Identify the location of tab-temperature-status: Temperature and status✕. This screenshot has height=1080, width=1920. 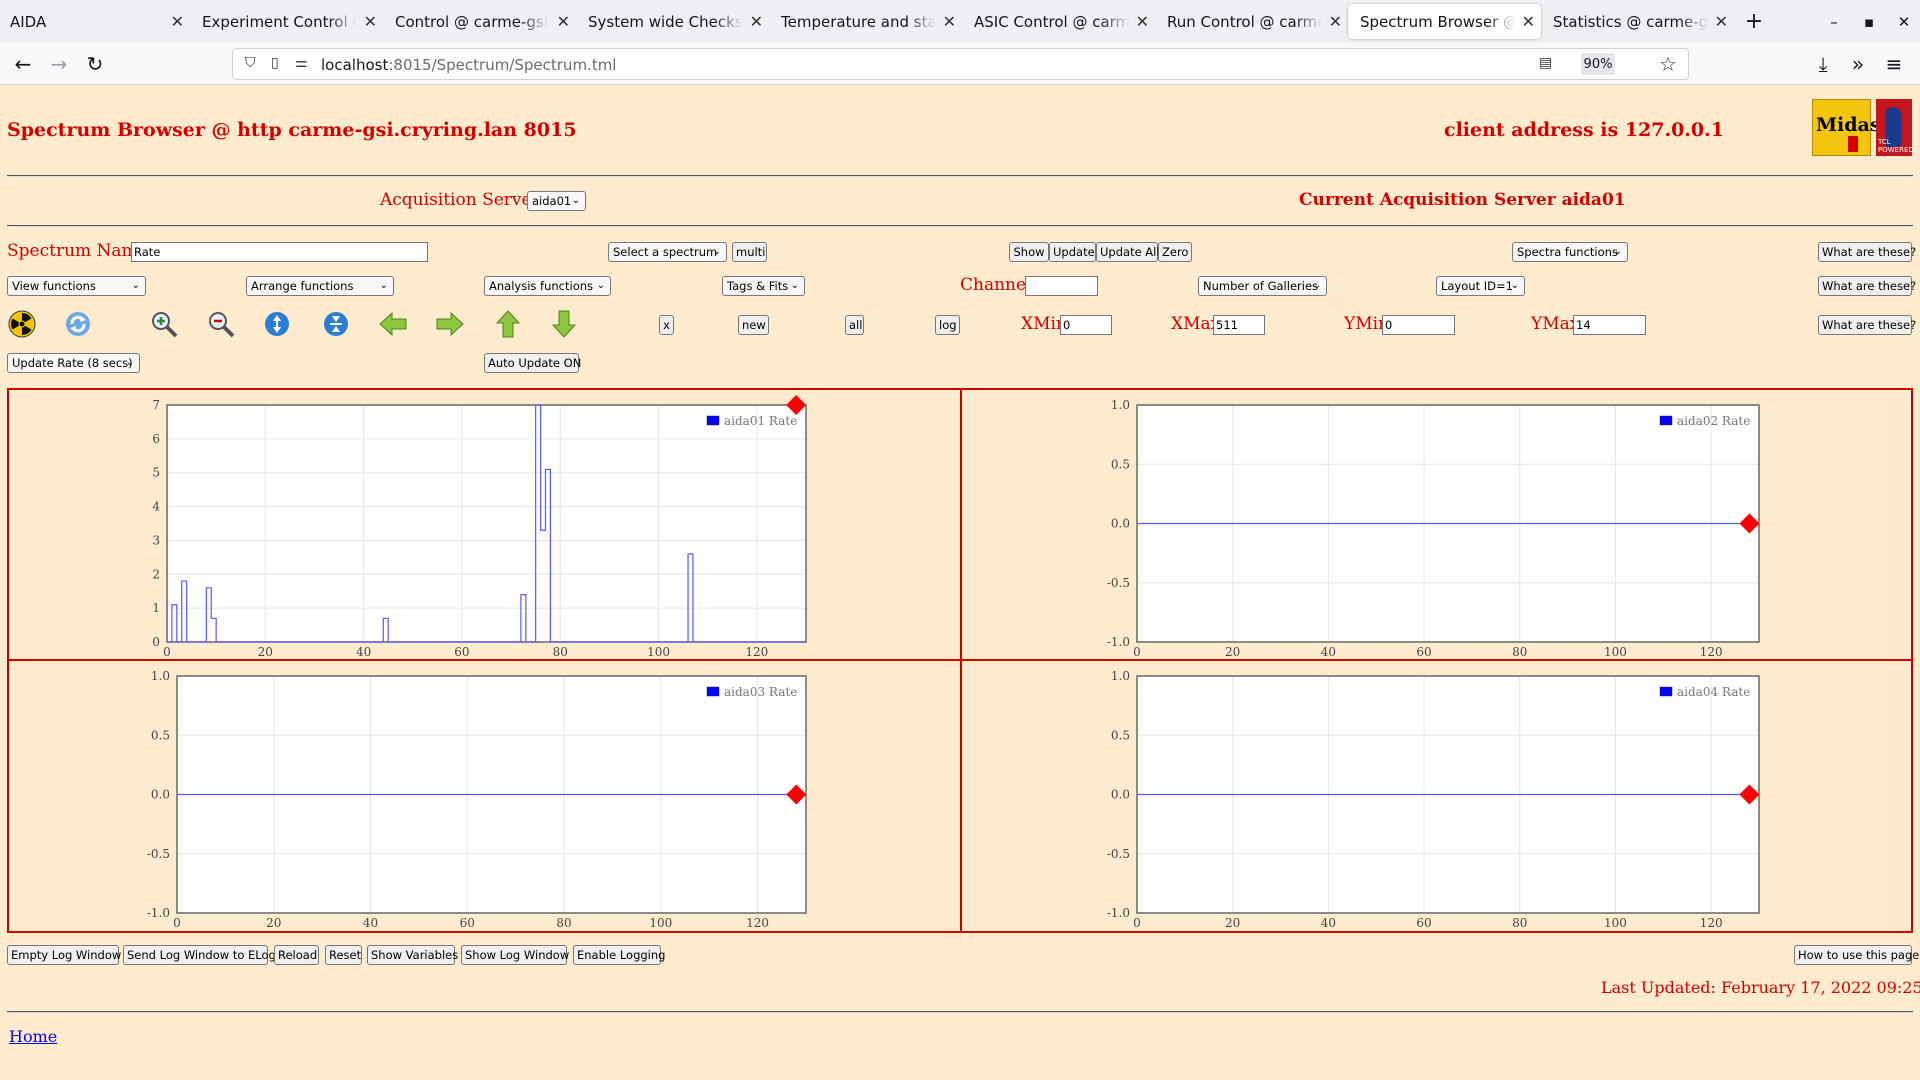
(868, 21).